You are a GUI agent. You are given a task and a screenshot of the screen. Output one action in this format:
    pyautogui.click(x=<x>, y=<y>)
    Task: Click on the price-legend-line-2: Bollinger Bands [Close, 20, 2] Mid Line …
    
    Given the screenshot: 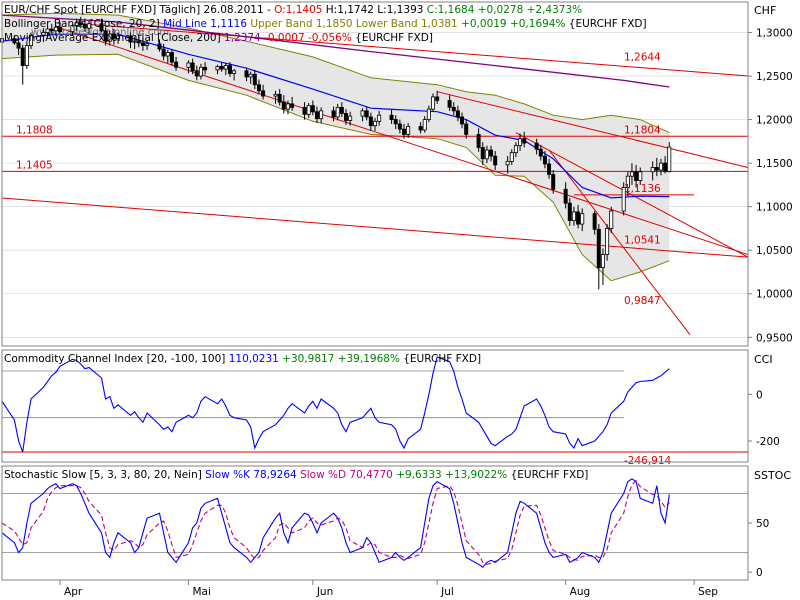 What is the action you would take?
    pyautogui.click(x=325, y=24)
    